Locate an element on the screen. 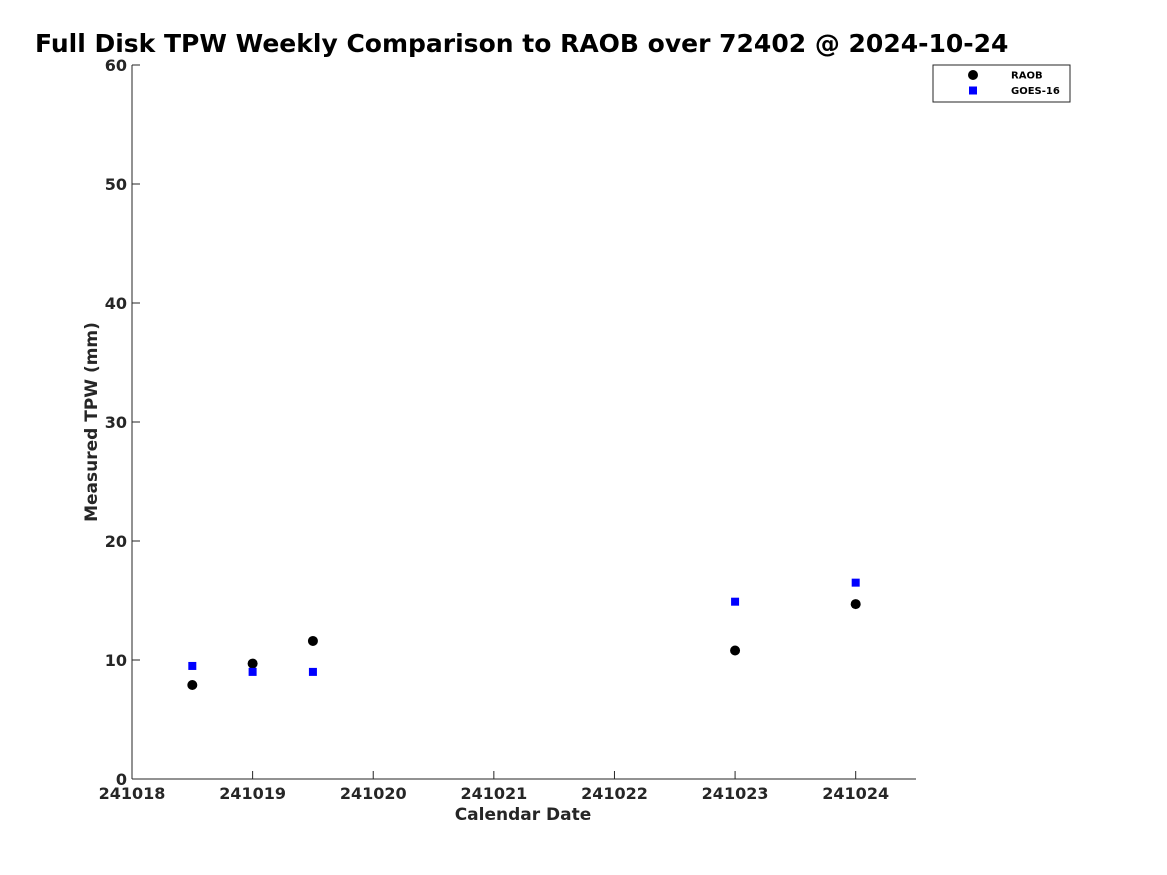 The height and width of the screenshot is (875, 1167). y-tick-label: 40 is located at coordinates (116, 303).